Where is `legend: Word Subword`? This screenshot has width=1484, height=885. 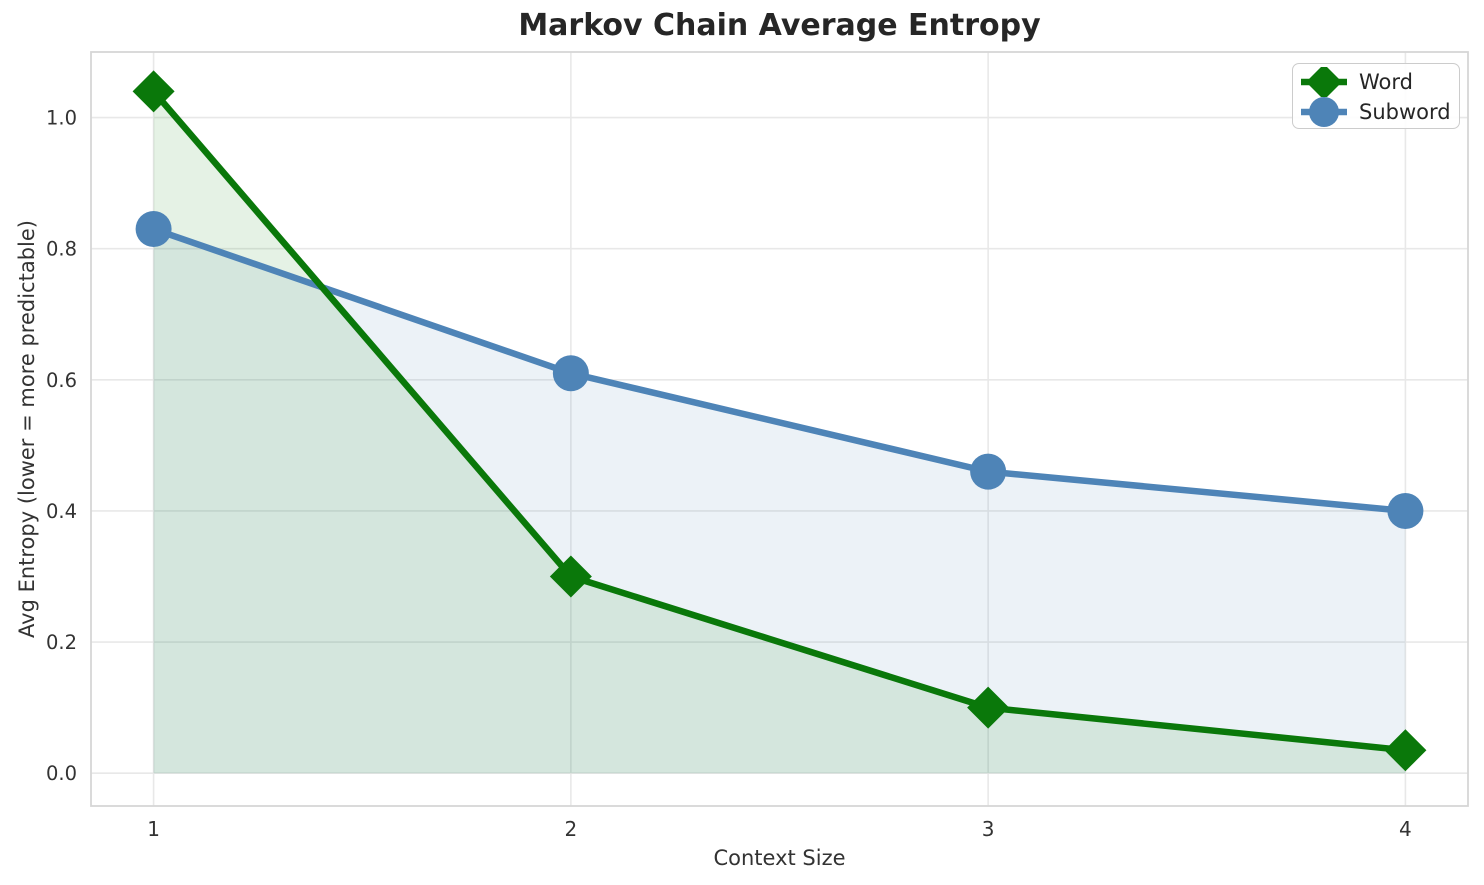
legend: Word Subword is located at coordinates (1376, 96).